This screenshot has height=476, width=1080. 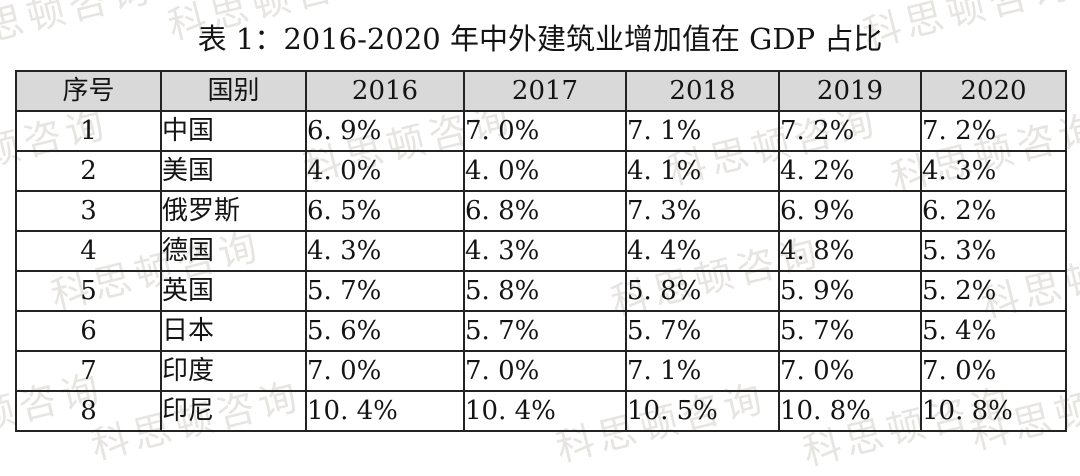 I want to click on cell-value: 5. 2%, so click(x=993, y=291).